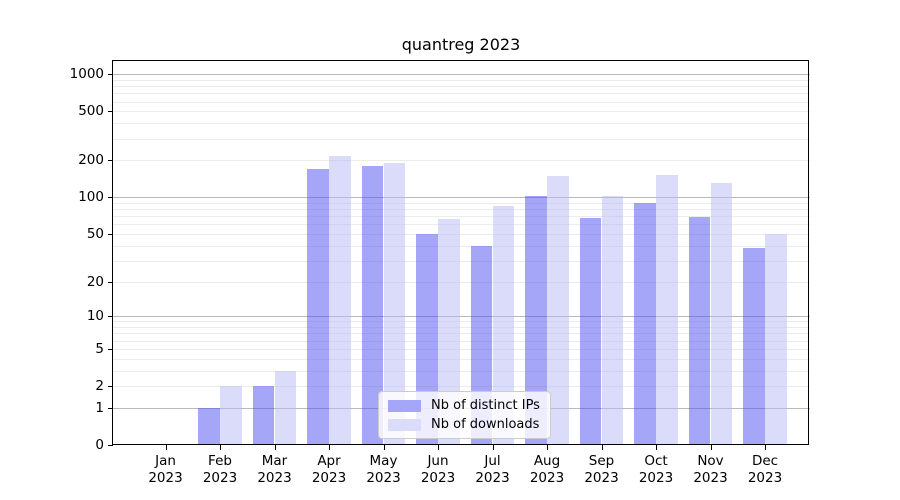 The height and width of the screenshot is (500, 900). Describe the element at coordinates (318, 306) in the screenshot. I see `bar-ips-apr` at that location.